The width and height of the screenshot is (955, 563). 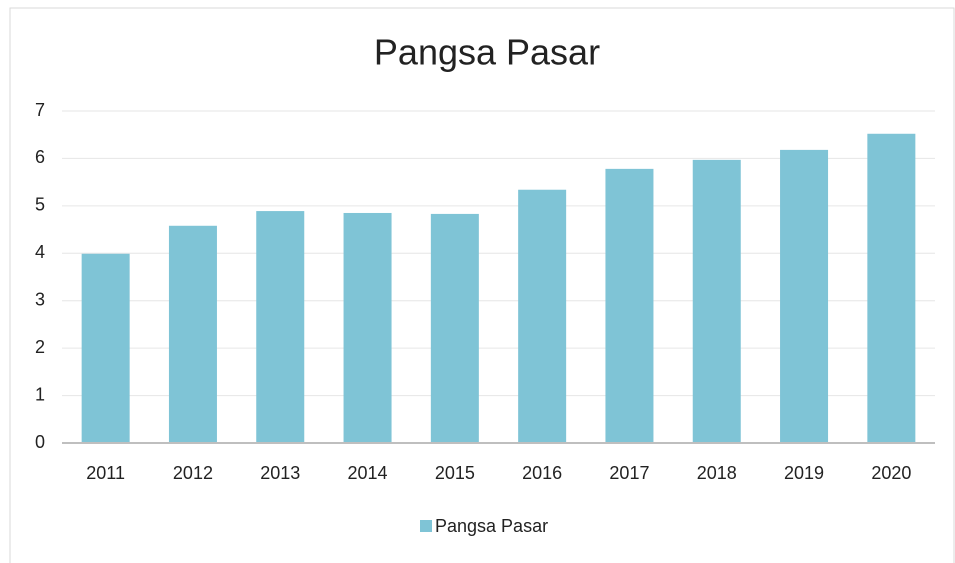 I want to click on x-tick-label: 2014, so click(x=368, y=473).